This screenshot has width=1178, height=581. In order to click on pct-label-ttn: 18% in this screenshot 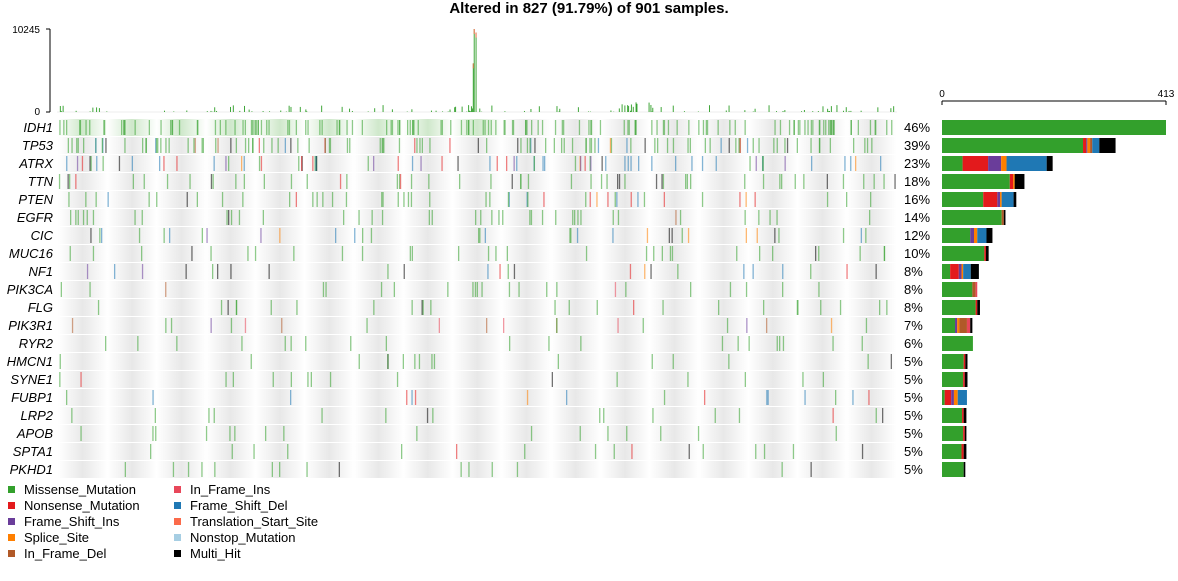, I will do `click(917, 181)`.